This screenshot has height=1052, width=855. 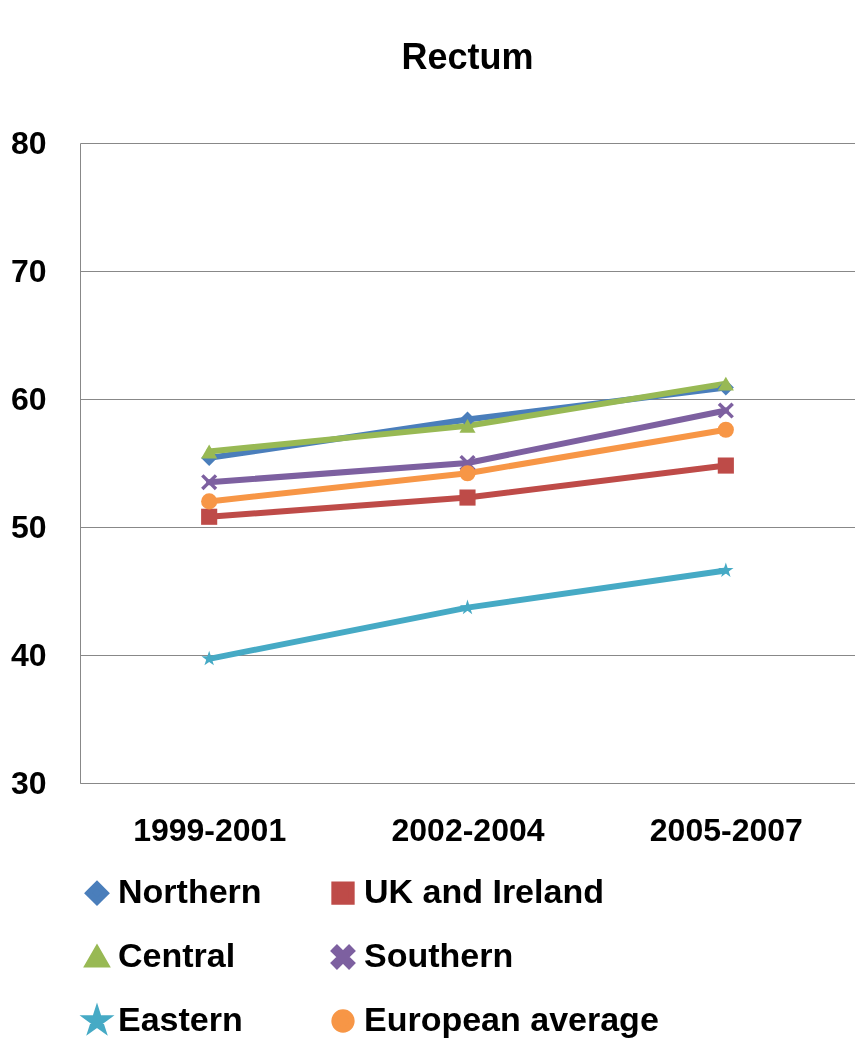 What do you see at coordinates (180, 1019) in the screenshot?
I see `legend-label: Eastern` at bounding box center [180, 1019].